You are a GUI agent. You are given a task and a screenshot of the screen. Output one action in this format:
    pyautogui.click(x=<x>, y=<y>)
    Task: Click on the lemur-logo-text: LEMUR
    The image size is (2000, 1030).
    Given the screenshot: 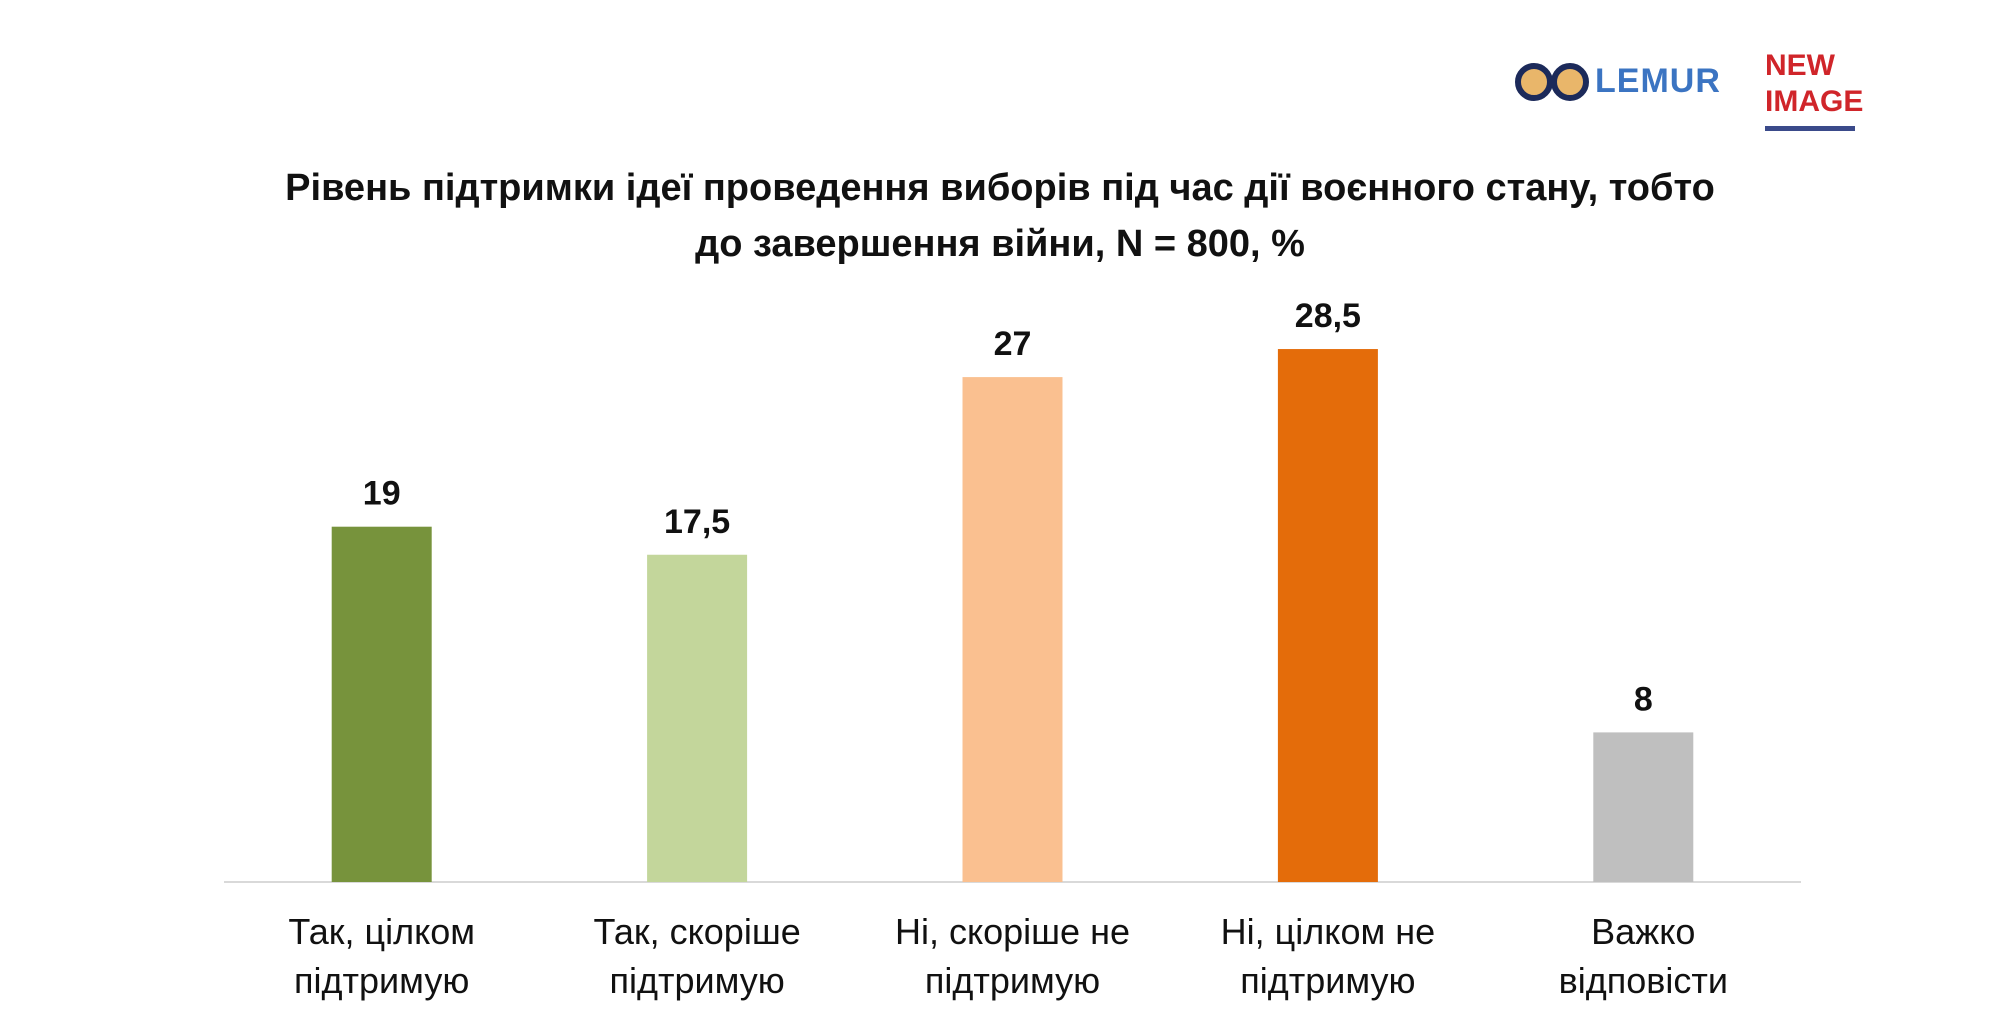 What is the action you would take?
    pyautogui.click(x=1658, y=81)
    